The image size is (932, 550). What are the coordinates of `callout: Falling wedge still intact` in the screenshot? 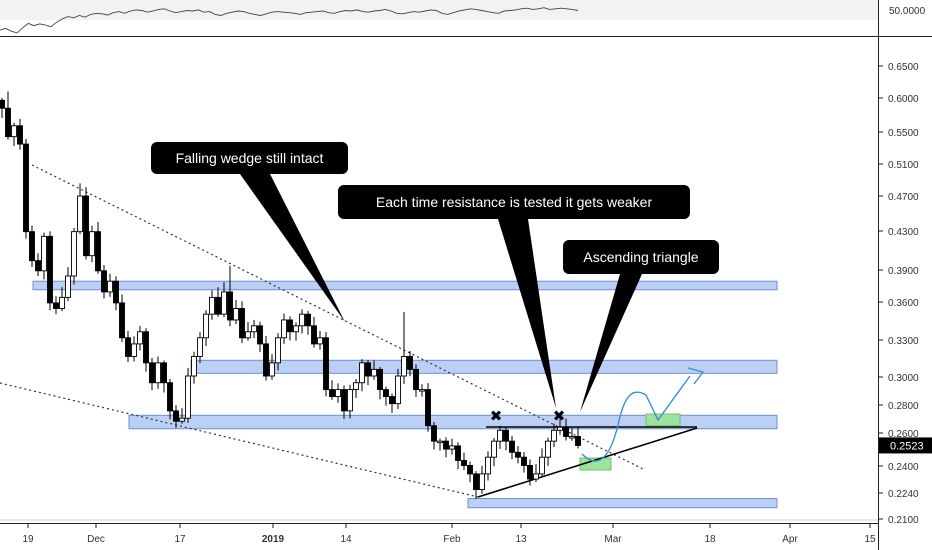 It's located at (249, 232).